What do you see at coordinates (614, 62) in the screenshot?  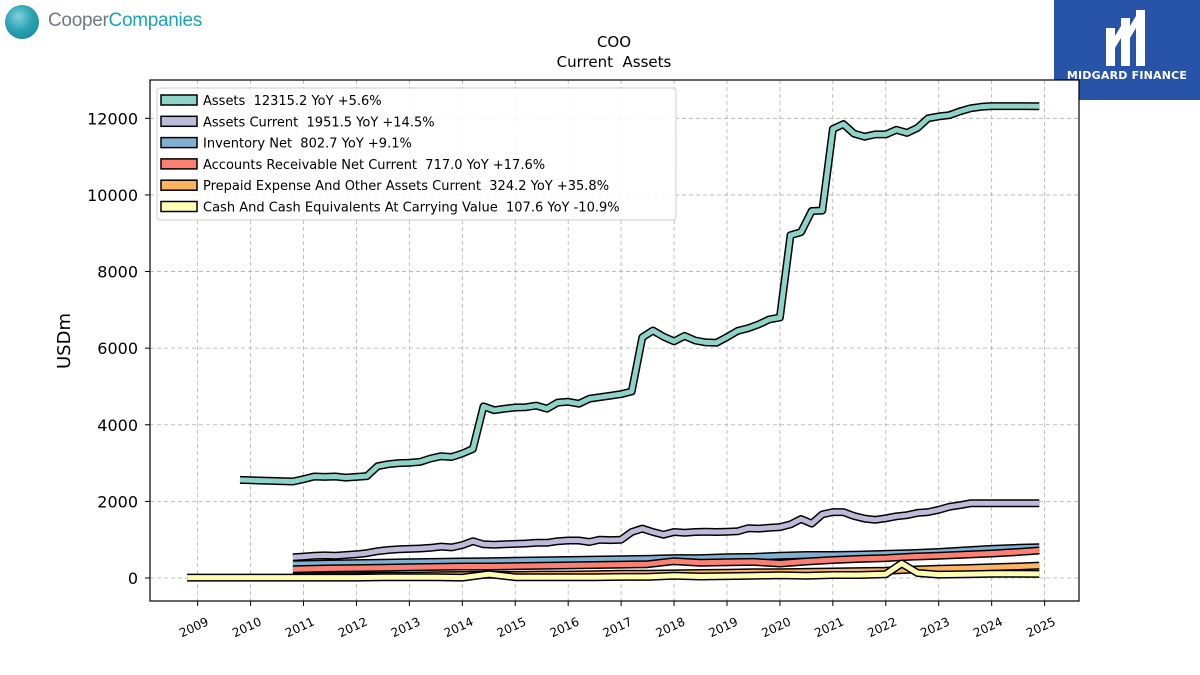 I see `chart-subtitle: Current Assets` at bounding box center [614, 62].